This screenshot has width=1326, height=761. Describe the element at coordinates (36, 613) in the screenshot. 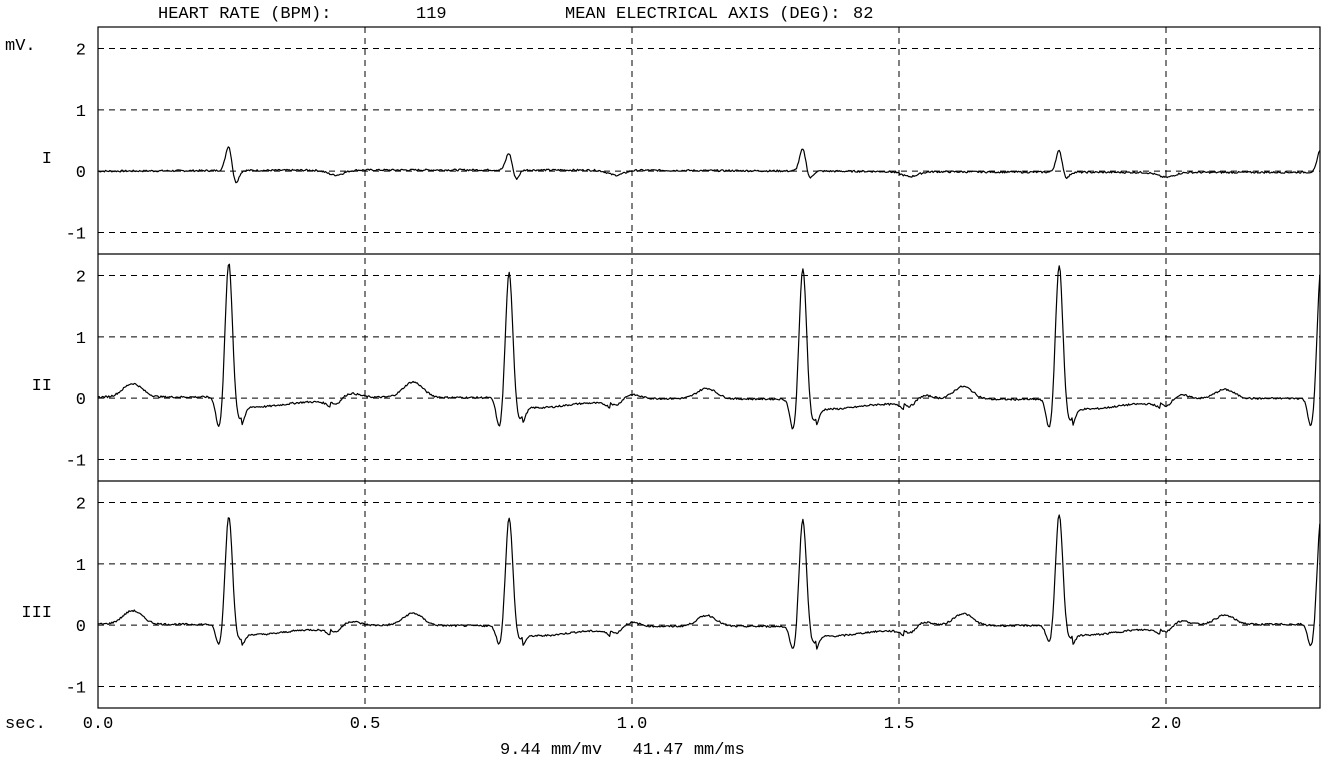

I see `lead-name: III` at that location.